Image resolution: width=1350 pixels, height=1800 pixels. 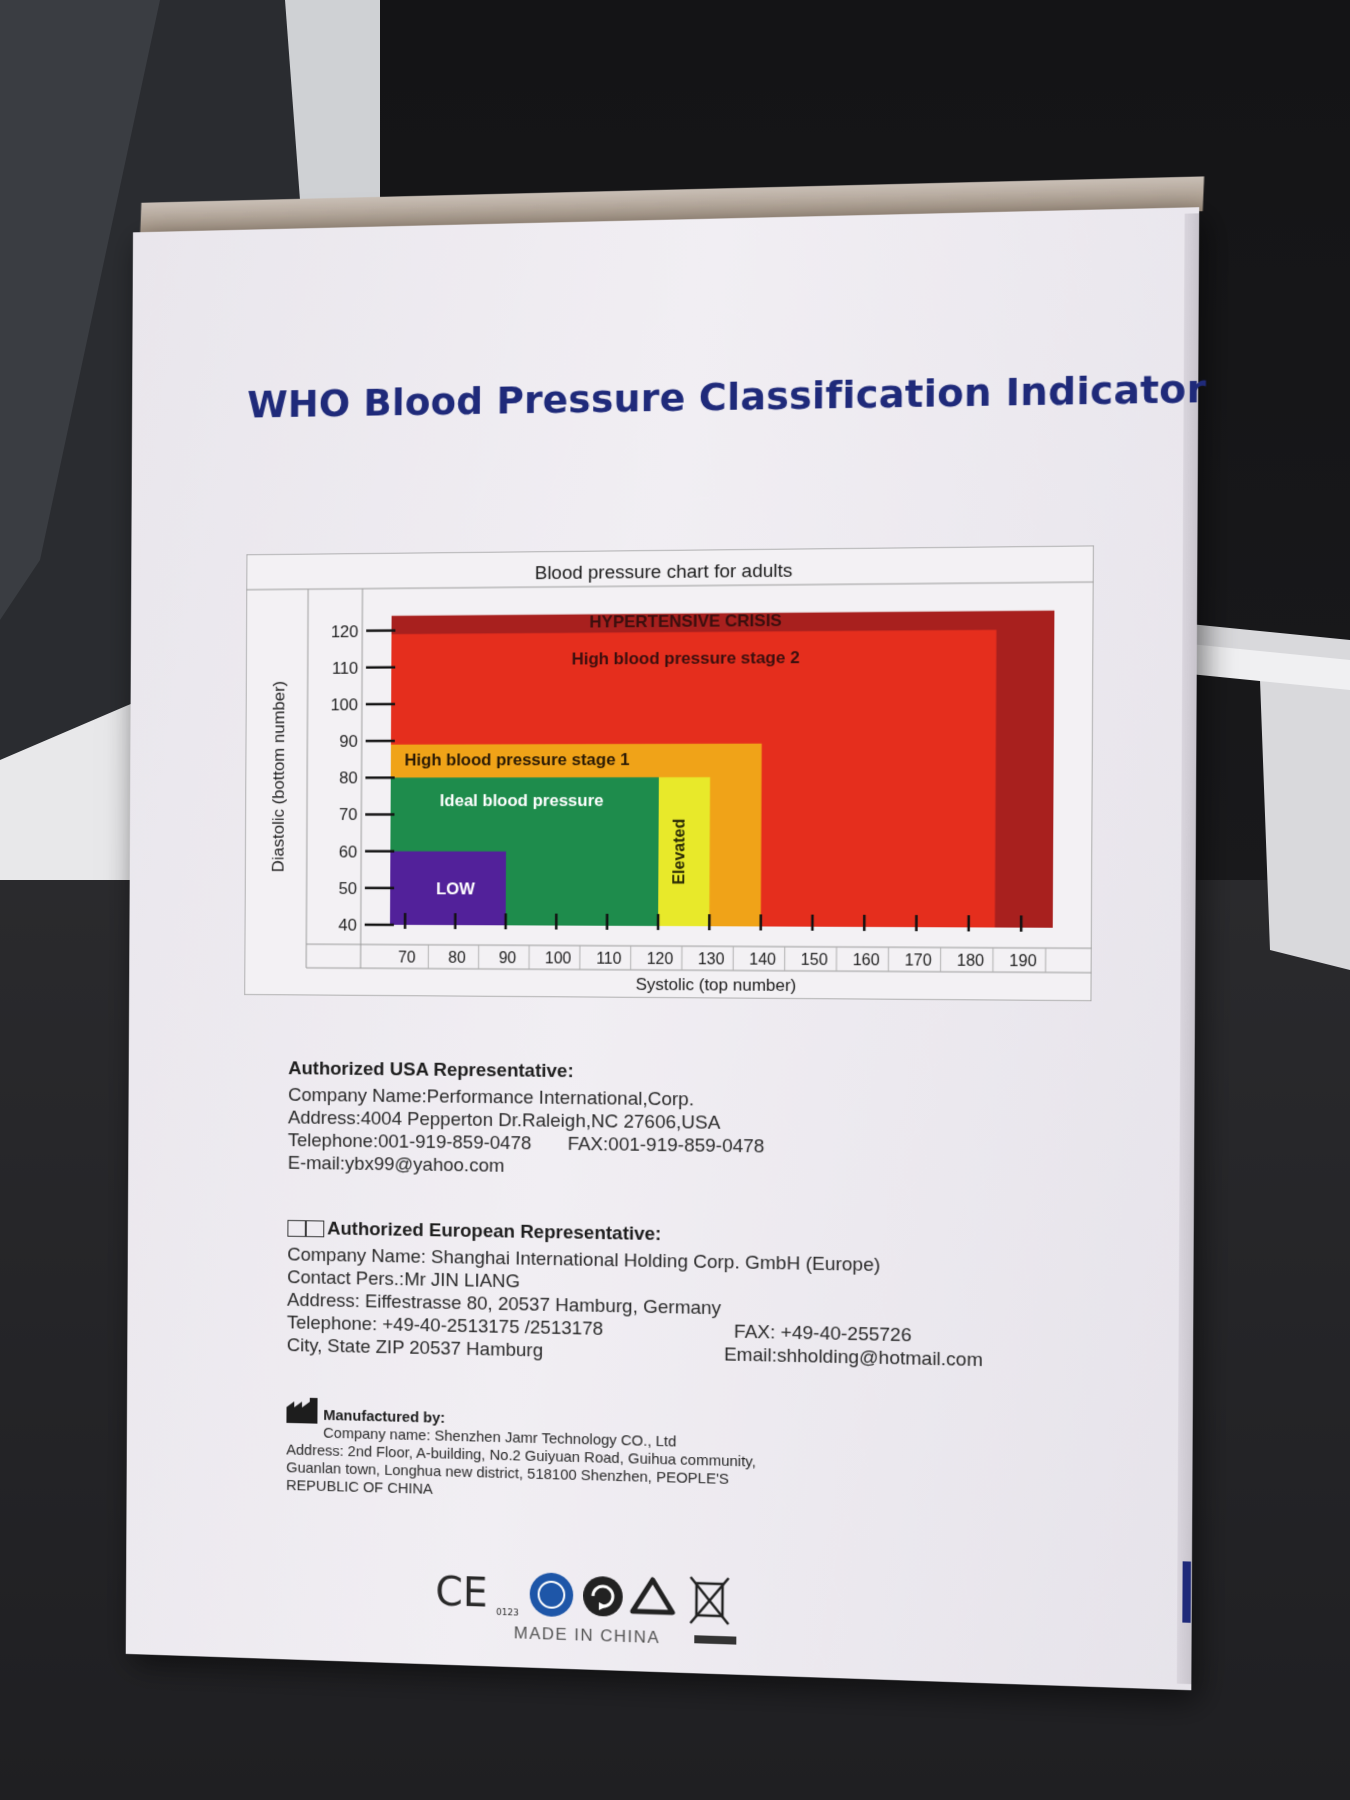 I want to click on y-tick-label: 70, so click(x=348, y=814).